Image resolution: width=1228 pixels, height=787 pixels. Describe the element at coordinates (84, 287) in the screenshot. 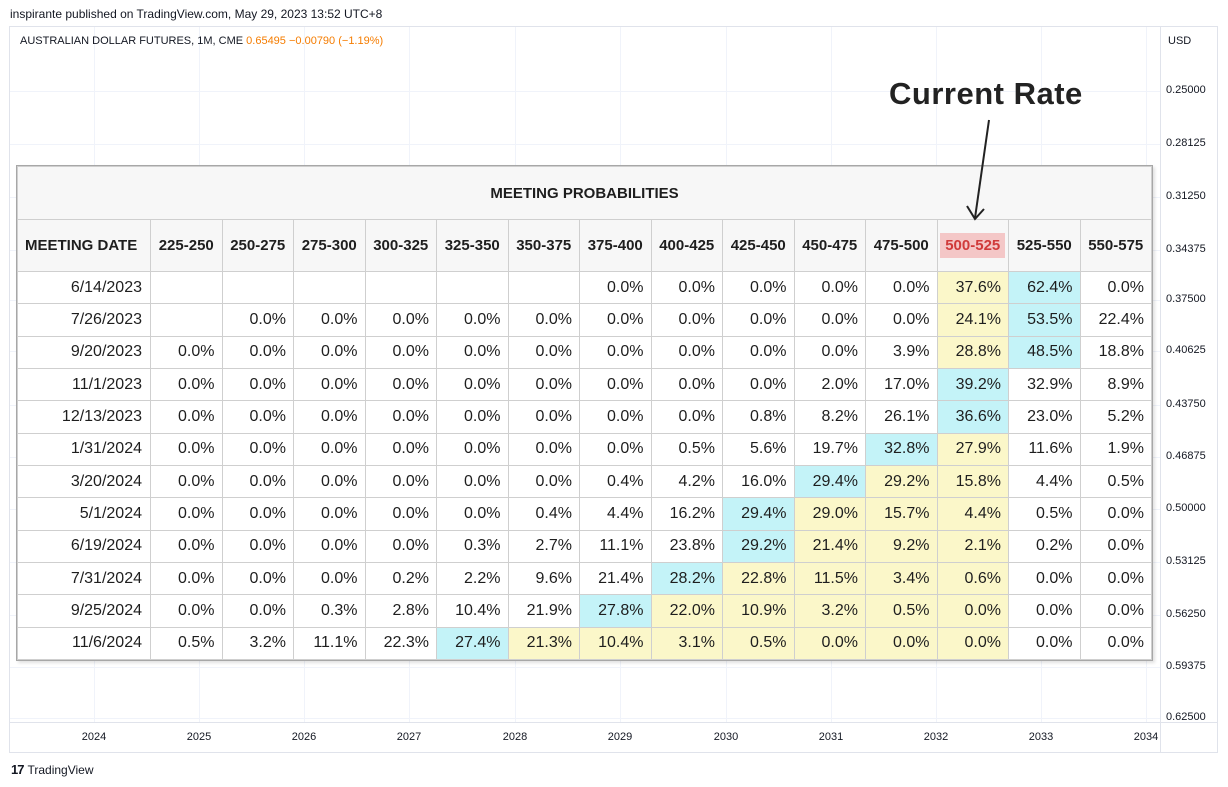

I see `meeting-date-cell: 6/14/2023` at that location.